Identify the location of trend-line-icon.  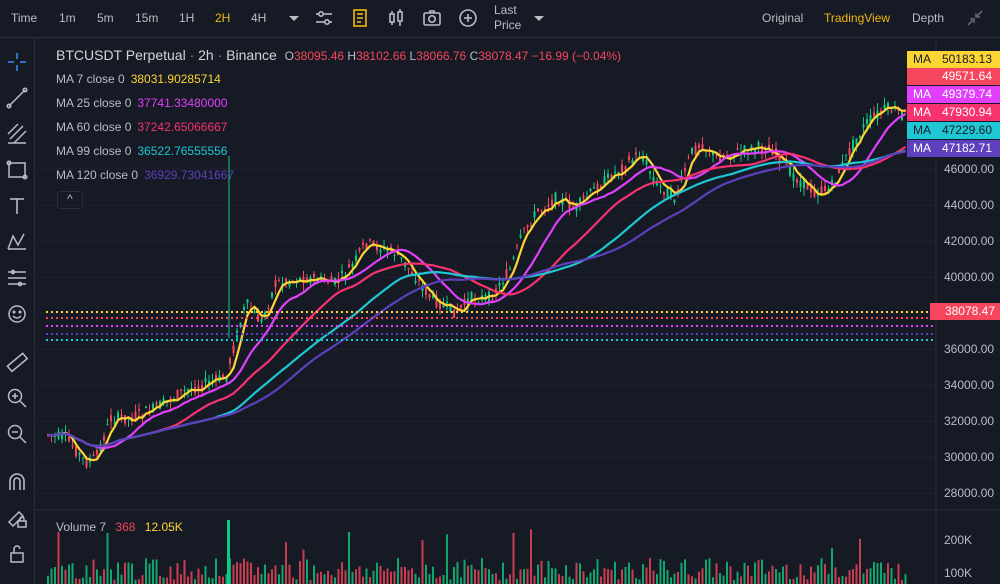
(17, 98).